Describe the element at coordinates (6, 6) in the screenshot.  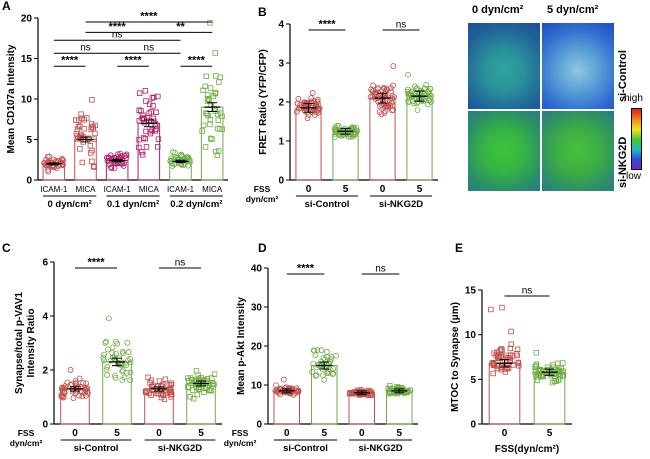
I see `panel-letter-A: A` at that location.